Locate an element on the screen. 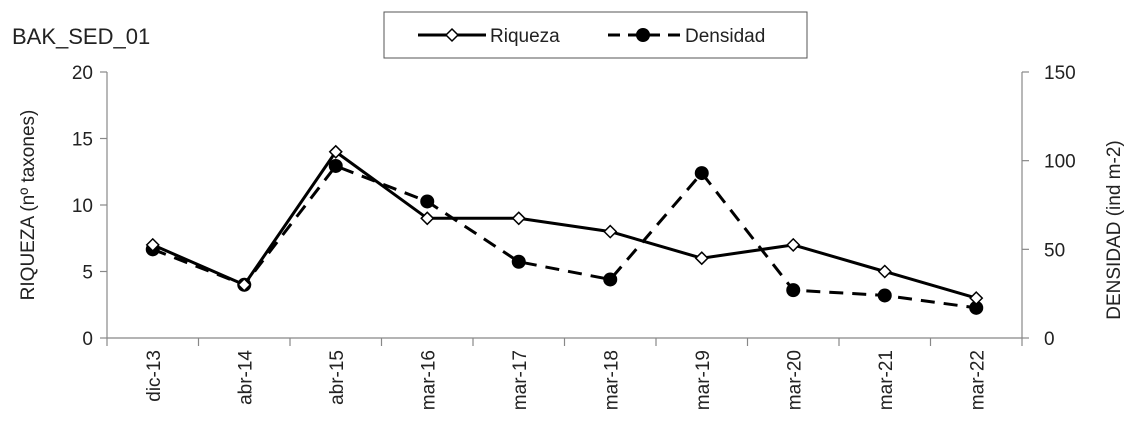 The height and width of the screenshot is (430, 1128). left-tick-label: 5 is located at coordinates (87, 273).